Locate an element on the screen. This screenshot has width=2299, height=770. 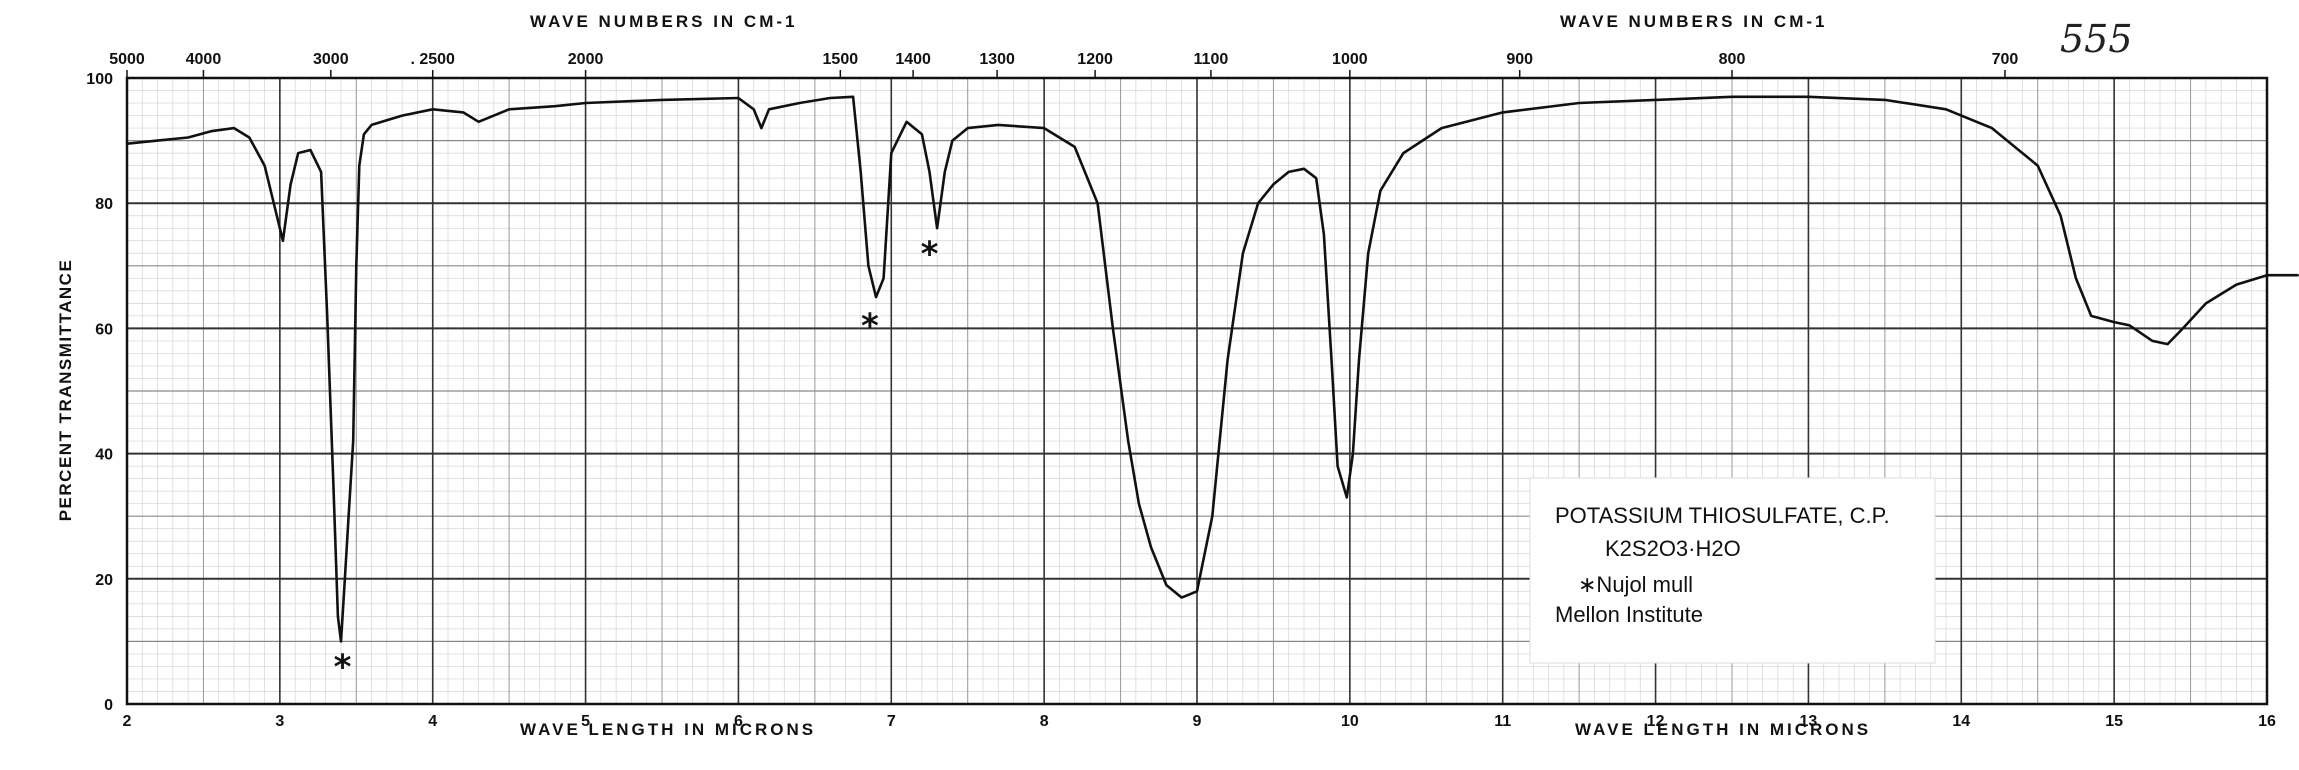
top-tick-label: 1000 is located at coordinates (1350, 59).